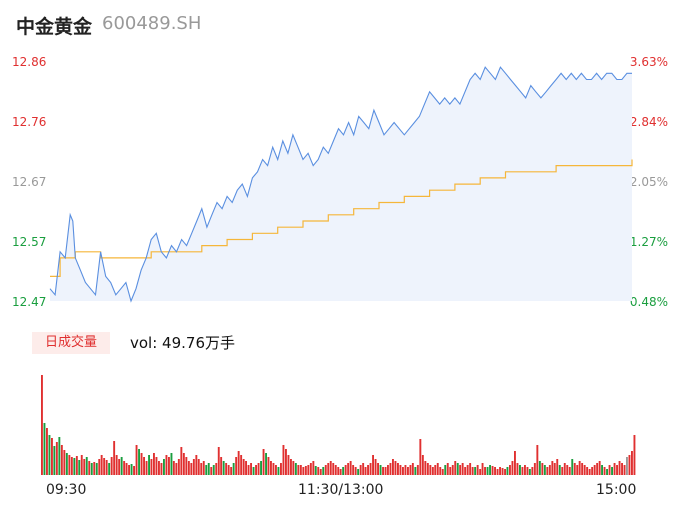  What do you see at coordinates (648, 62) in the screenshot?
I see `y-right-tick-1: 3.63%` at bounding box center [648, 62].